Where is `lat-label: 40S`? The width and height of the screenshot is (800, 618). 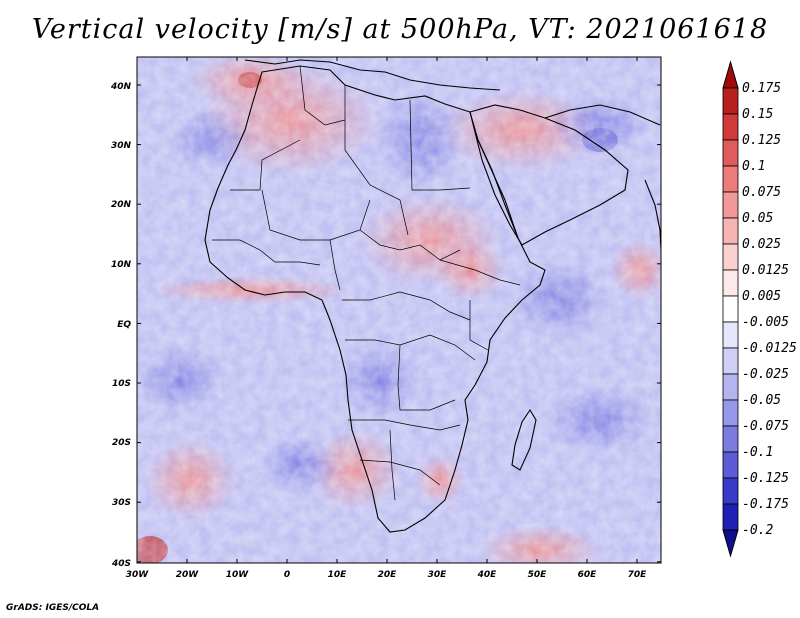 lat-label: 40S is located at coordinates (121, 564).